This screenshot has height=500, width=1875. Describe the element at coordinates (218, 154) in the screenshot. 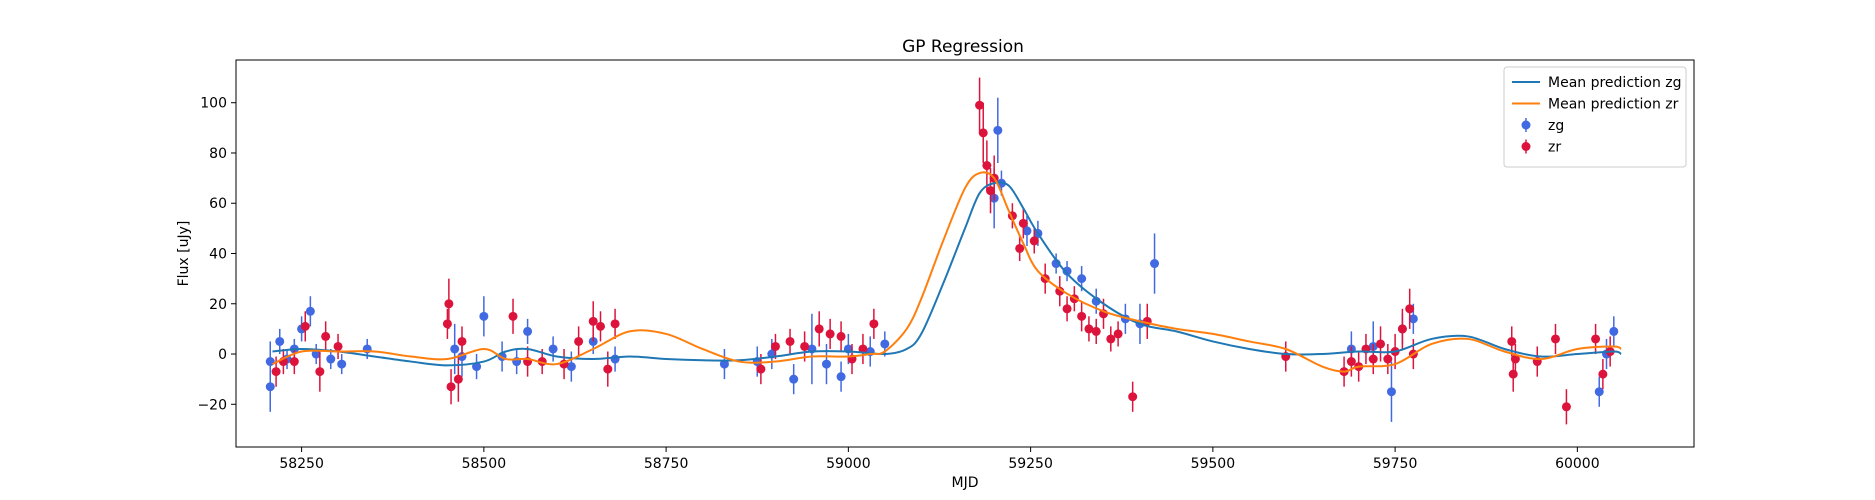

I see `y-tick-label: 80` at that location.